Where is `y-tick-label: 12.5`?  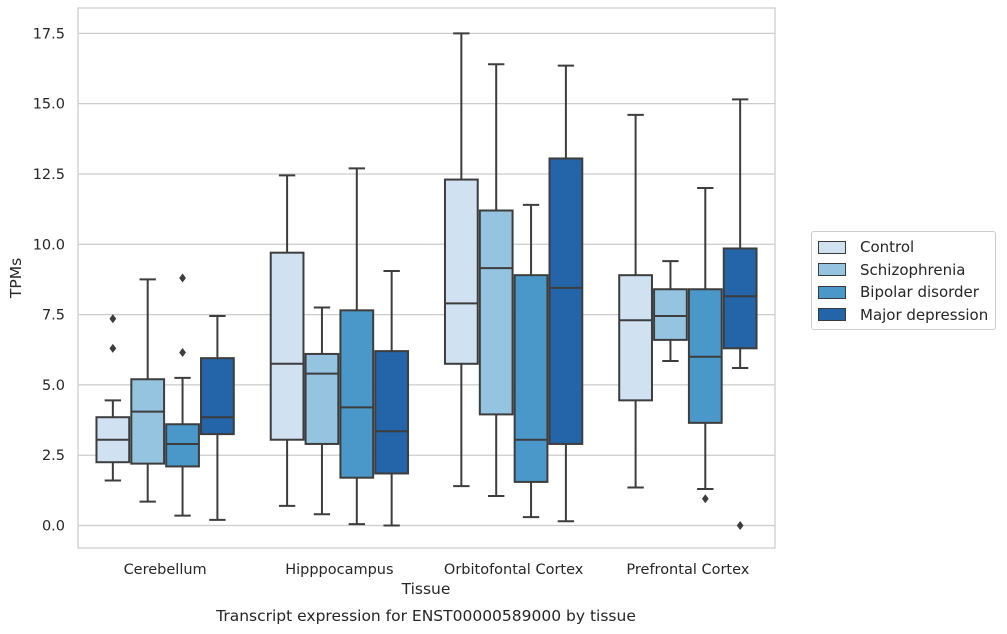
y-tick-label: 12.5 is located at coordinates (49, 175).